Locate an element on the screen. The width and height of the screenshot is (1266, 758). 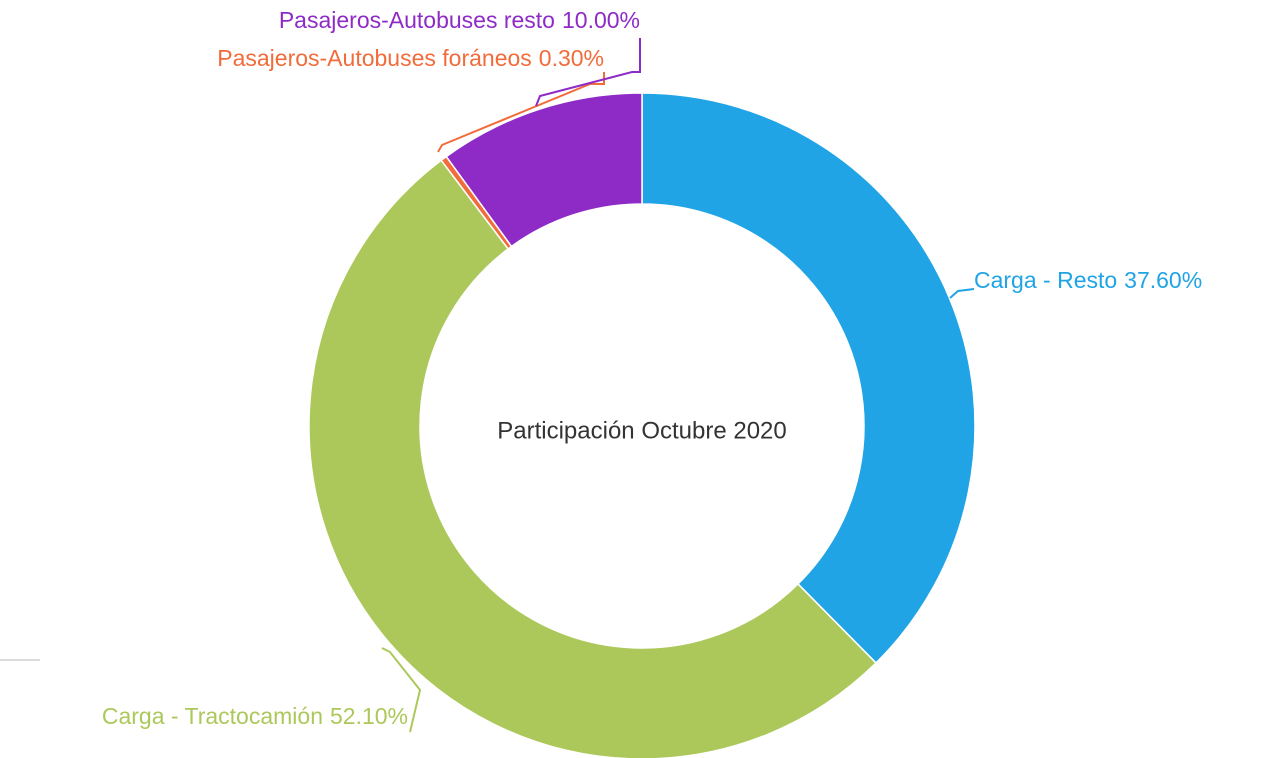
chart-title: Participación Octubre 2020 is located at coordinates (642, 430).